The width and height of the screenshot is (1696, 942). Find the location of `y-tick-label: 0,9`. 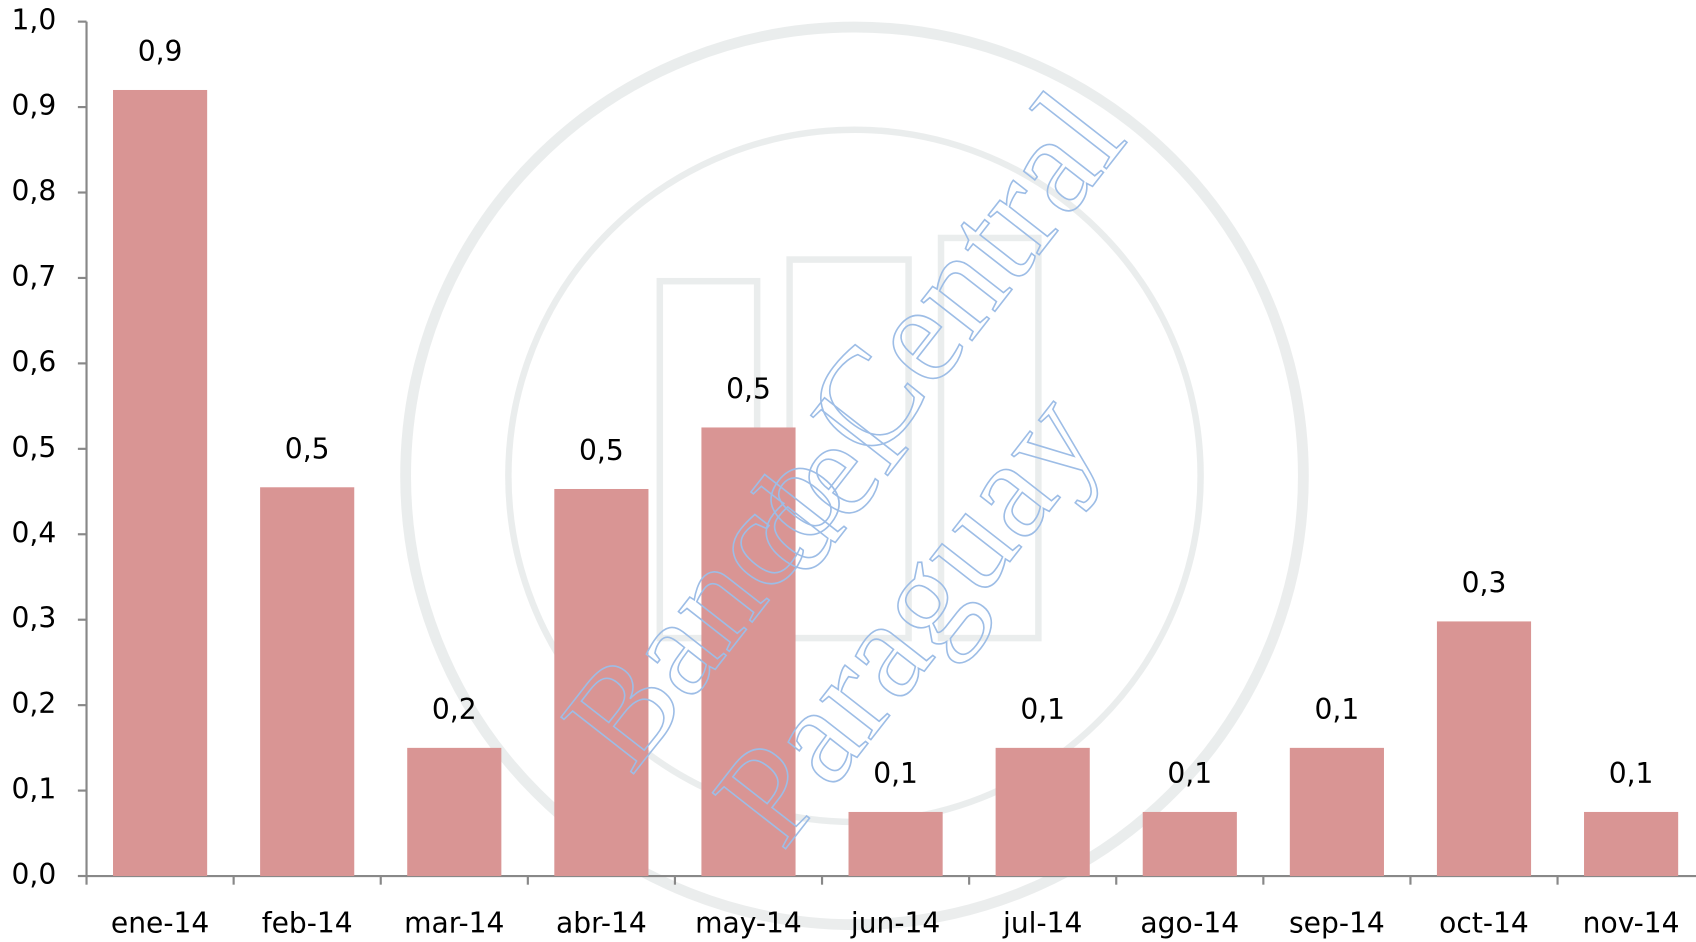

y-tick-label: 0,9 is located at coordinates (34, 105).